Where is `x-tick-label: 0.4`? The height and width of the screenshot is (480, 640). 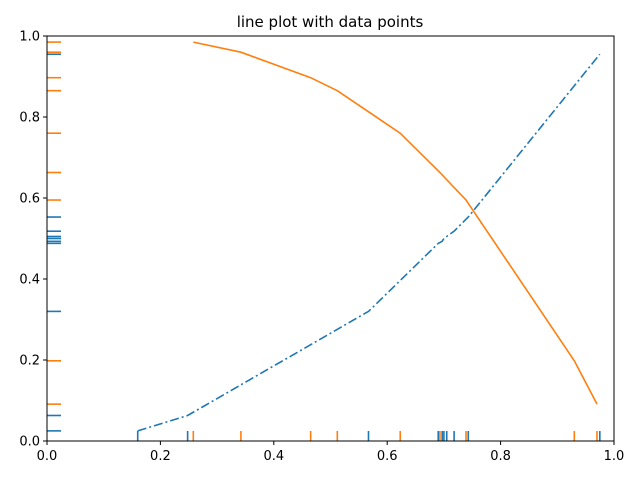
x-tick-label: 0.4 is located at coordinates (273, 456).